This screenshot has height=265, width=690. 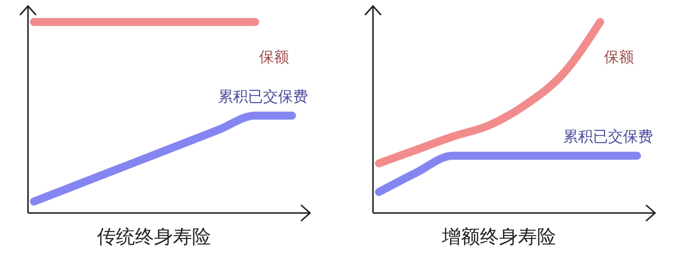 What do you see at coordinates (154, 237) in the screenshot?
I see `x-axis-title: 传统终身寿险` at bounding box center [154, 237].